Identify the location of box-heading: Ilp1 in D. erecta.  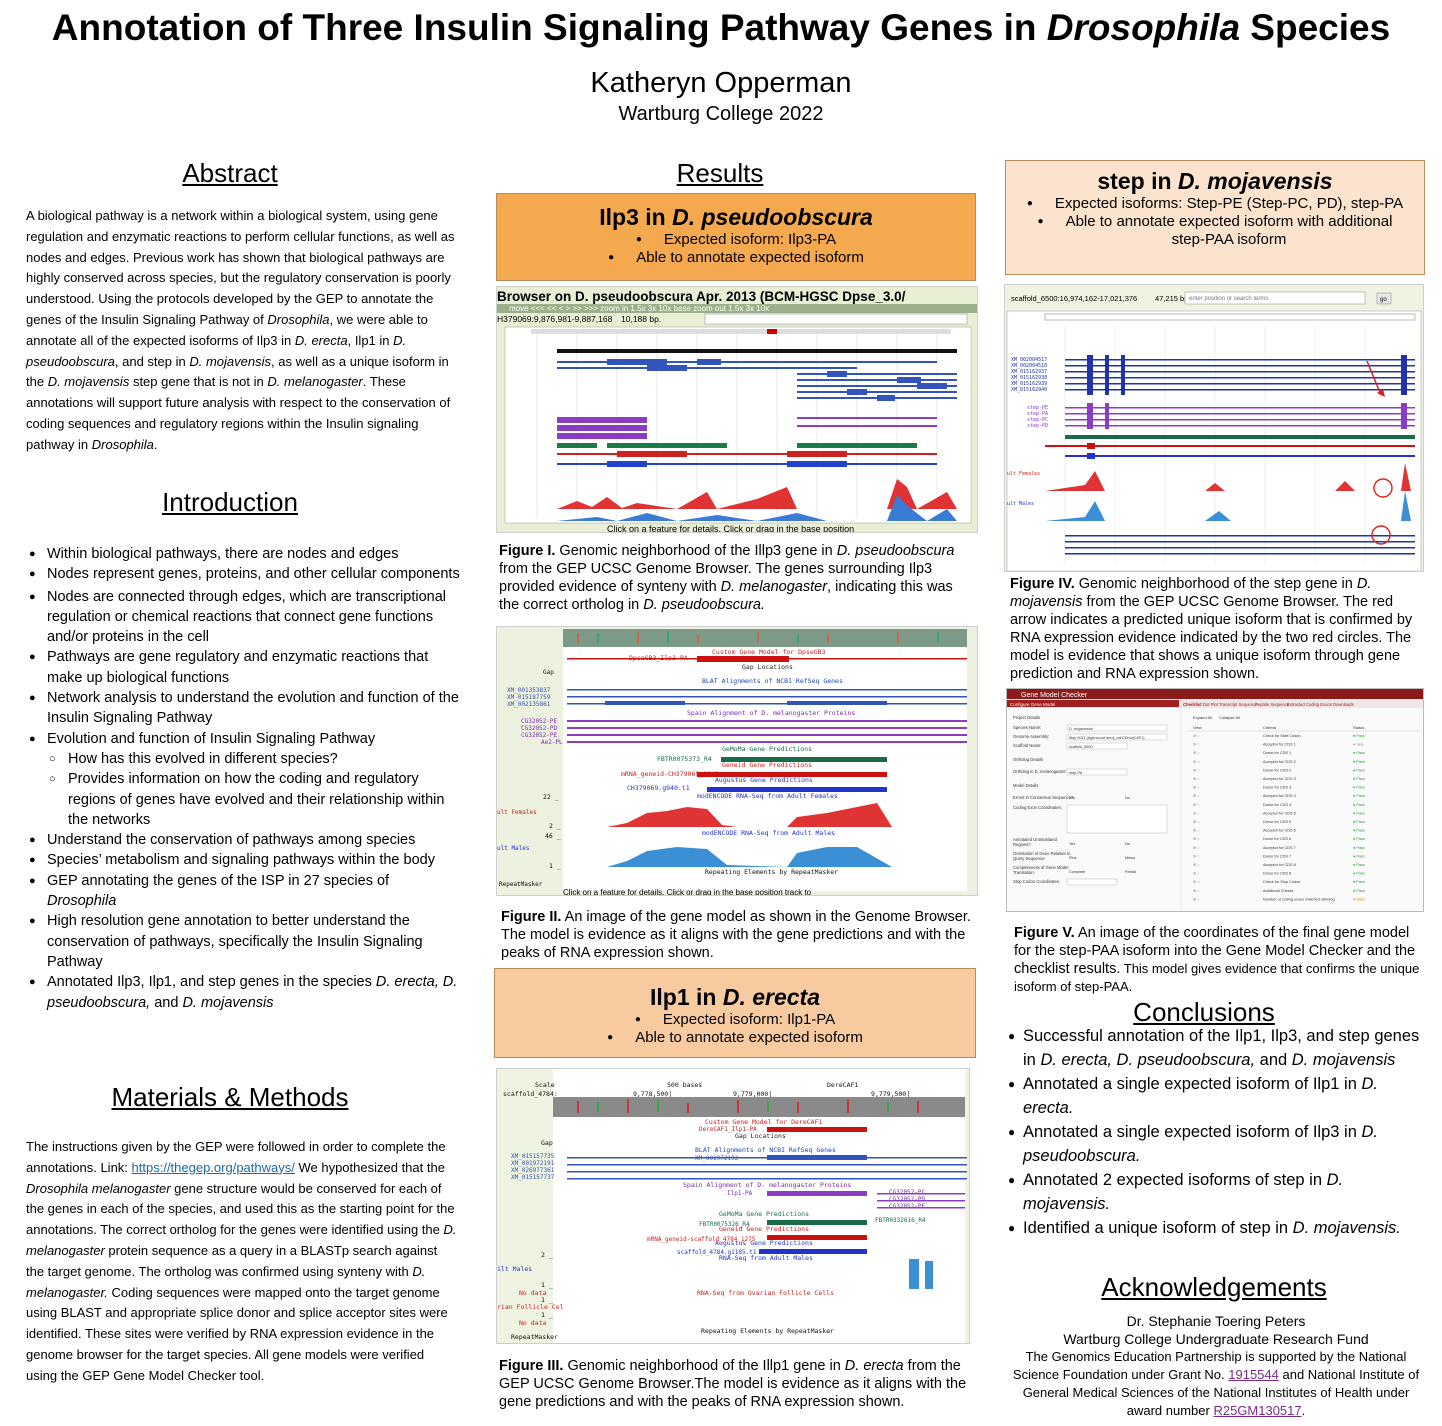
(734, 997).